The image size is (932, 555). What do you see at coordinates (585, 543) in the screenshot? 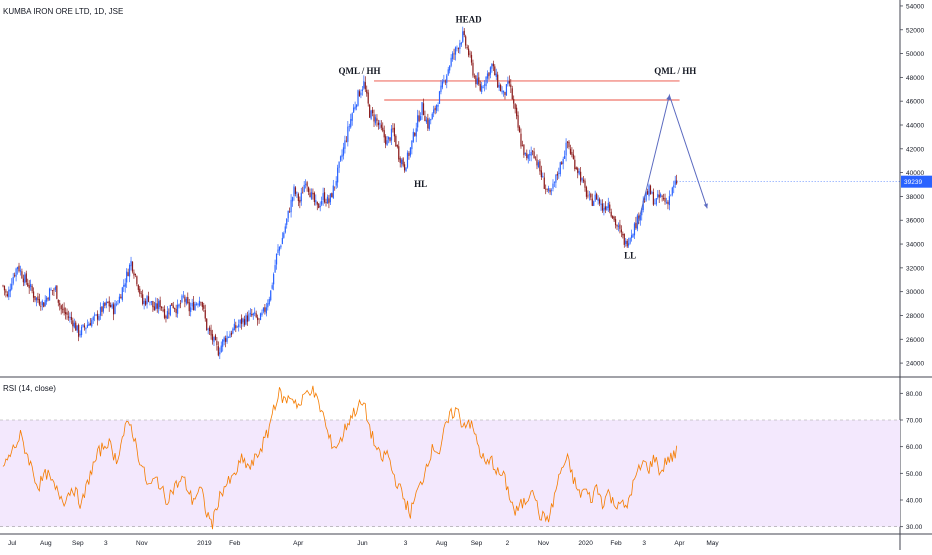
I see `time-tick-label: 2020` at bounding box center [585, 543].